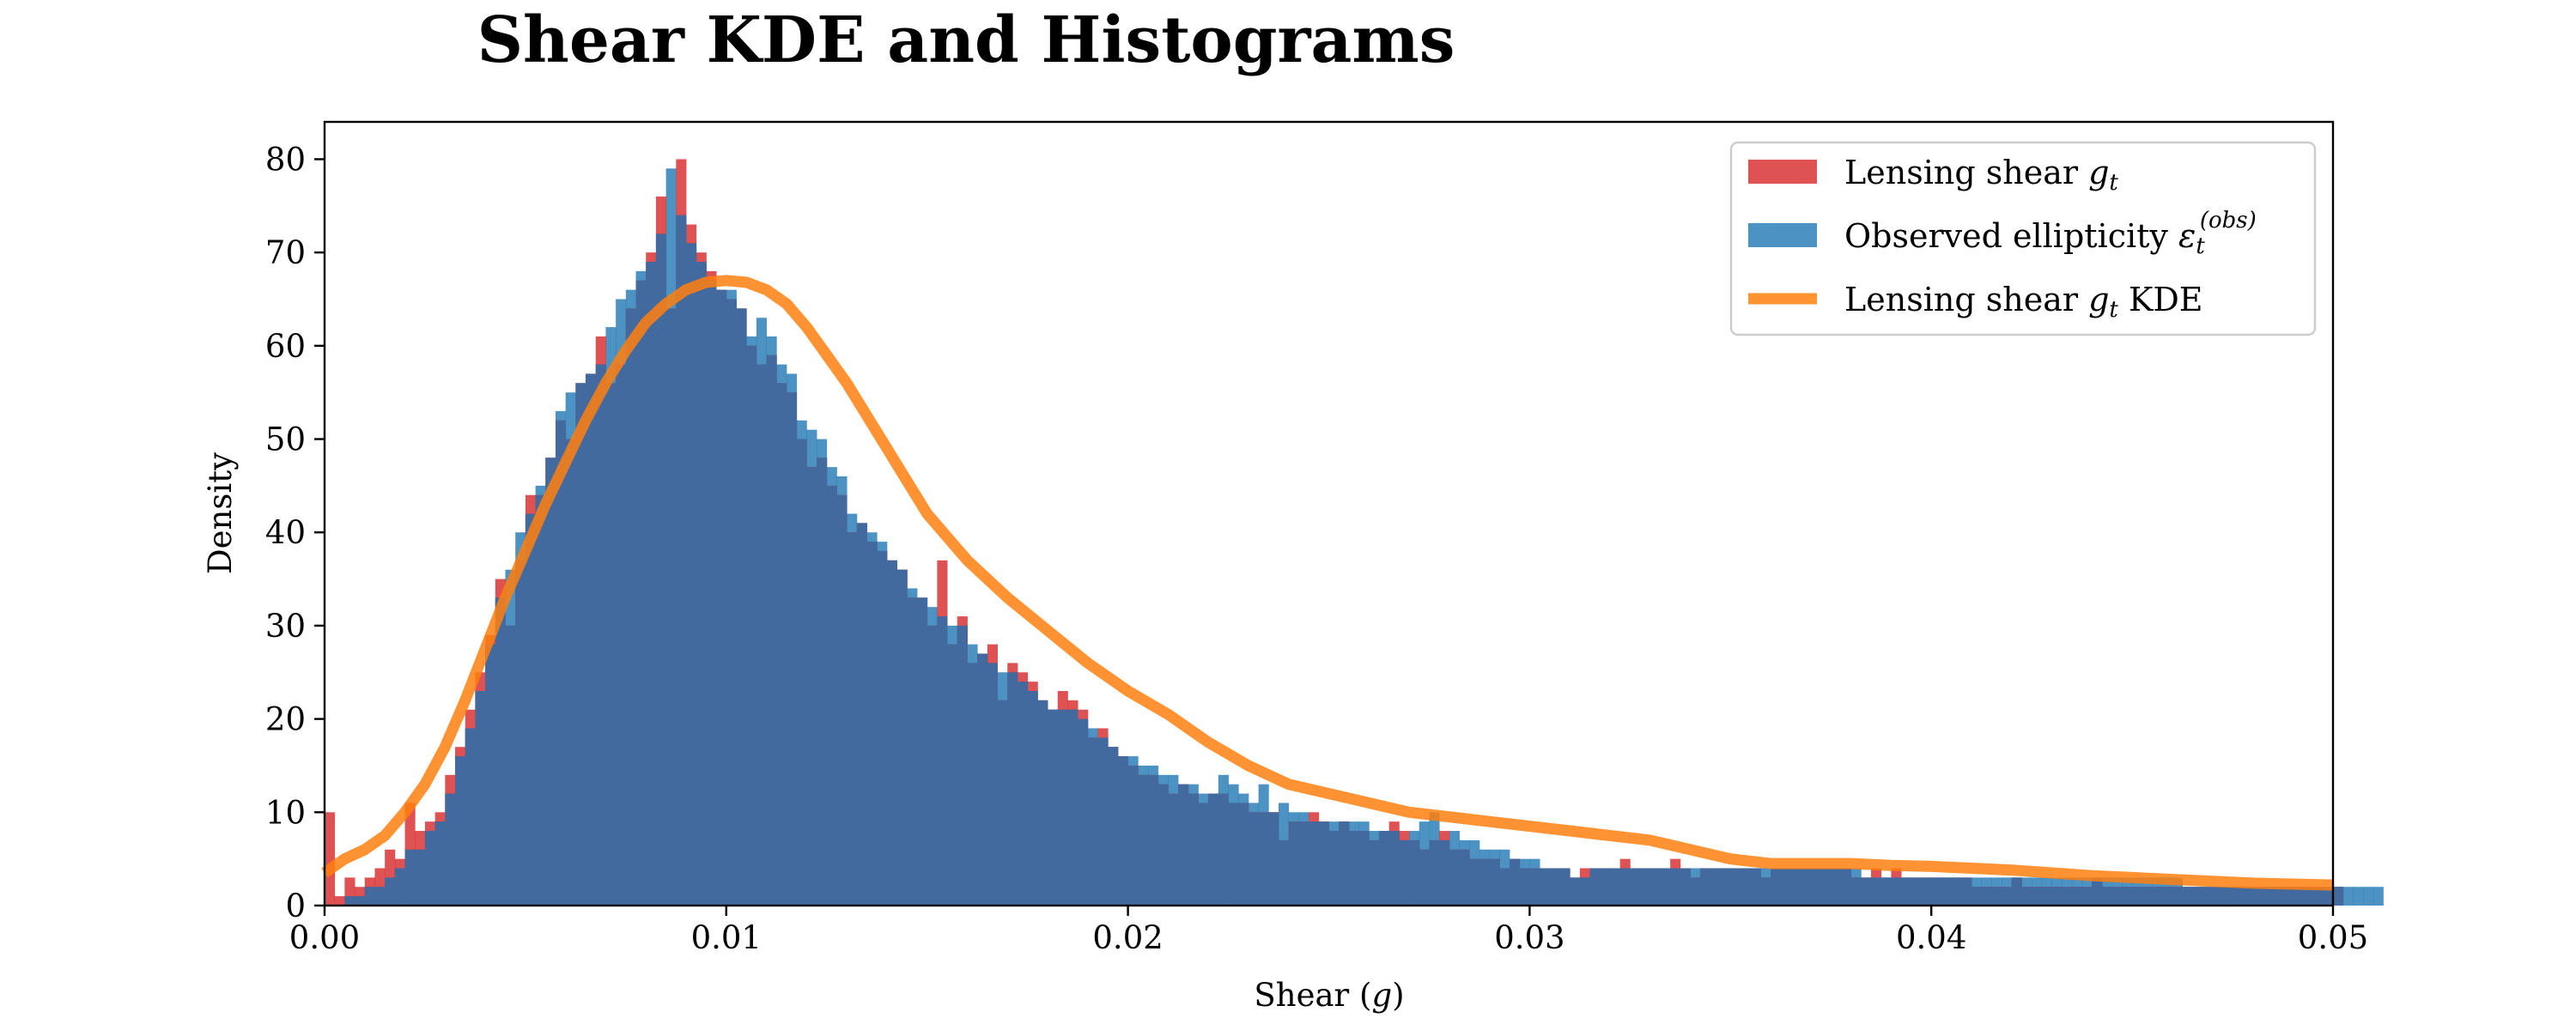  I want to click on legend-label-observed-ellipticity: Observed ellipticity εt(obs), so click(2050, 233).